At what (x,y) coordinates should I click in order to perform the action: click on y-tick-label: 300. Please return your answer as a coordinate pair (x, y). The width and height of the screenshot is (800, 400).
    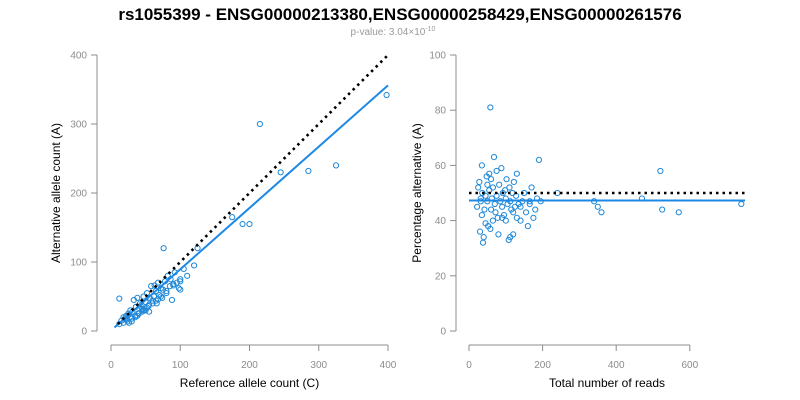
    Looking at the image, I should click on (78, 125).